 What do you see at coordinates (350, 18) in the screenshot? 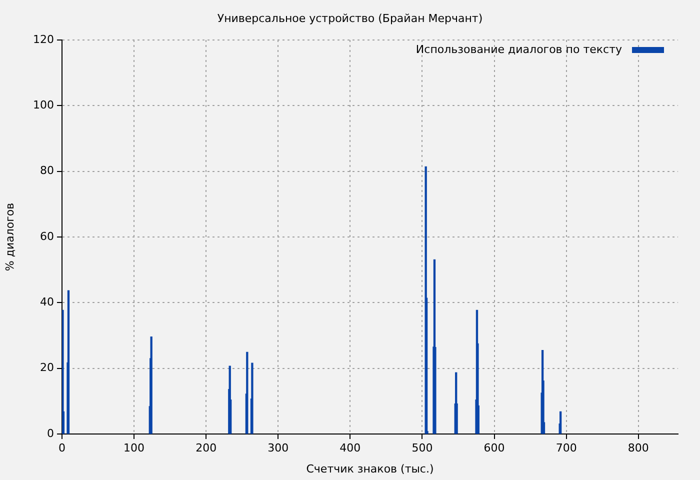
I see `chart-title: Универсальное устройство (Брайан Мерчант)` at bounding box center [350, 18].